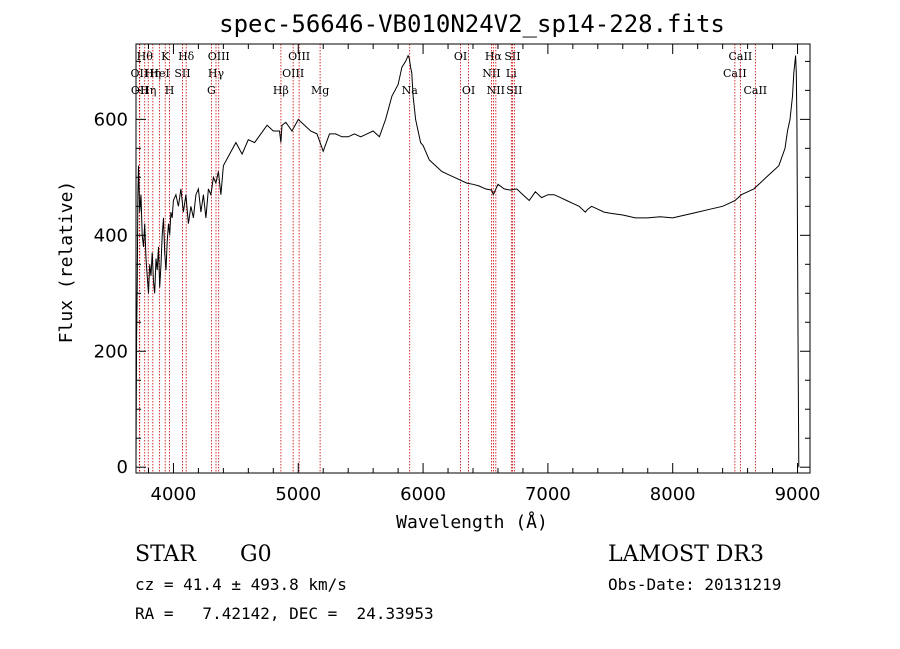 The height and width of the screenshot is (649, 900). I want to click on x-tick-label: 7000, so click(548, 494).